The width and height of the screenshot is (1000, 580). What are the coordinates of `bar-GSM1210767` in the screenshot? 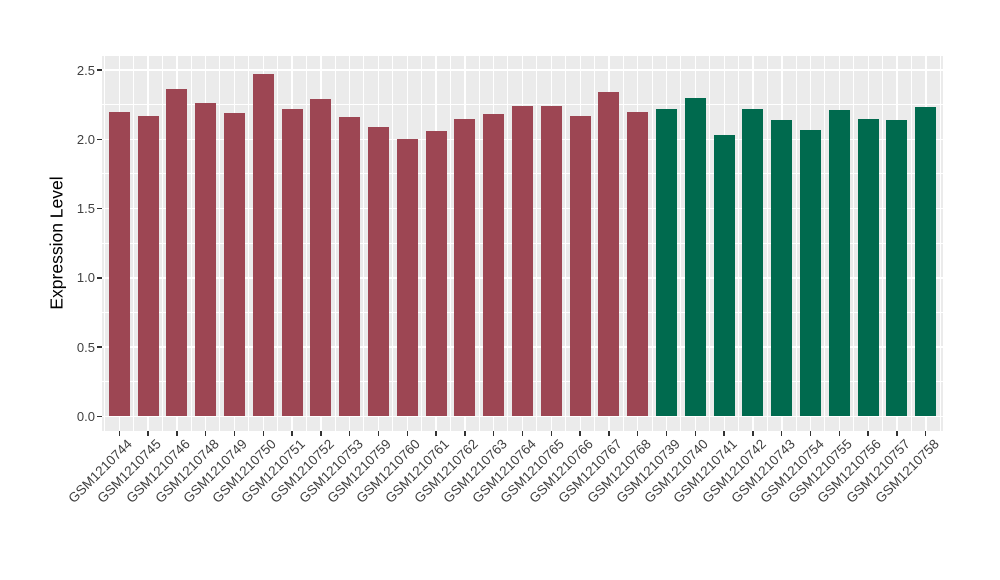 It's located at (609, 254).